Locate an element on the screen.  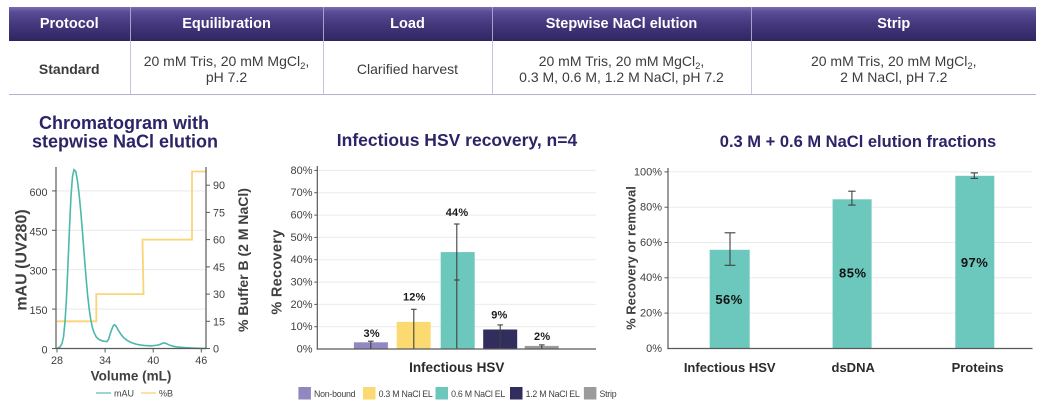
svg-text: 12% is located at coordinates (414, 297).